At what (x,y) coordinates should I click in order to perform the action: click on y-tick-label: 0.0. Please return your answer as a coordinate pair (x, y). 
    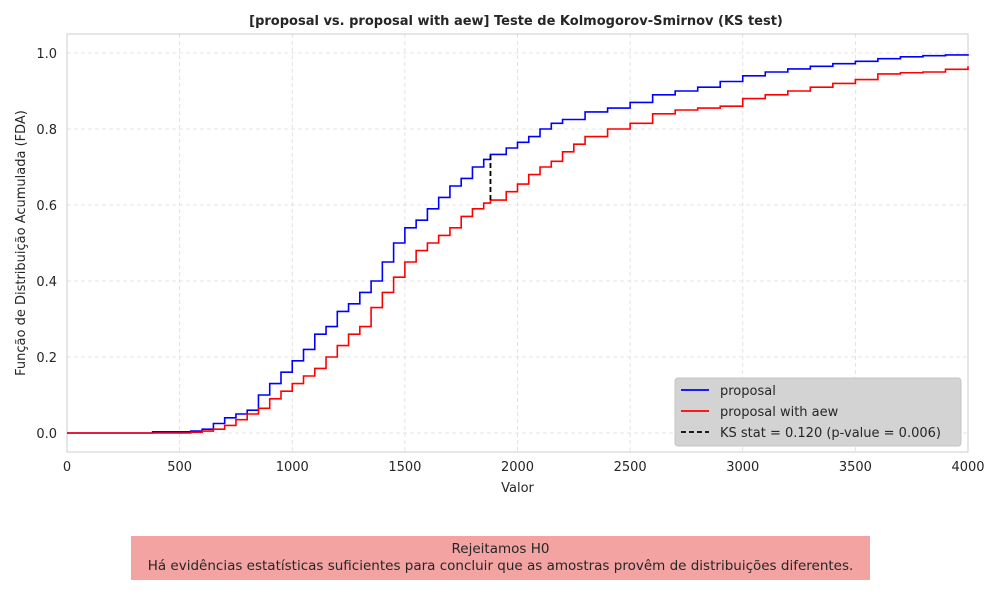
    Looking at the image, I should click on (46, 434).